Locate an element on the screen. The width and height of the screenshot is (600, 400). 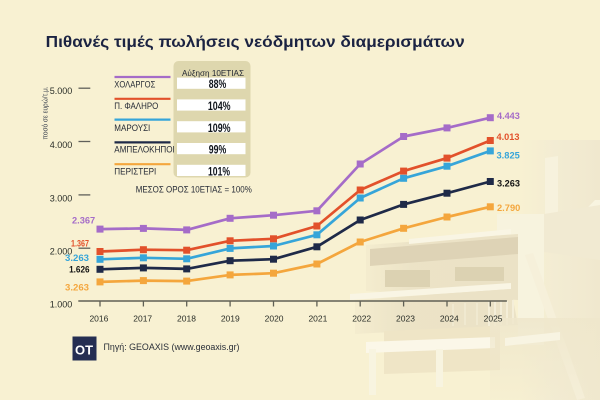
svg-text: Π. ΦΑΛΗΡΟ is located at coordinates (136, 105).